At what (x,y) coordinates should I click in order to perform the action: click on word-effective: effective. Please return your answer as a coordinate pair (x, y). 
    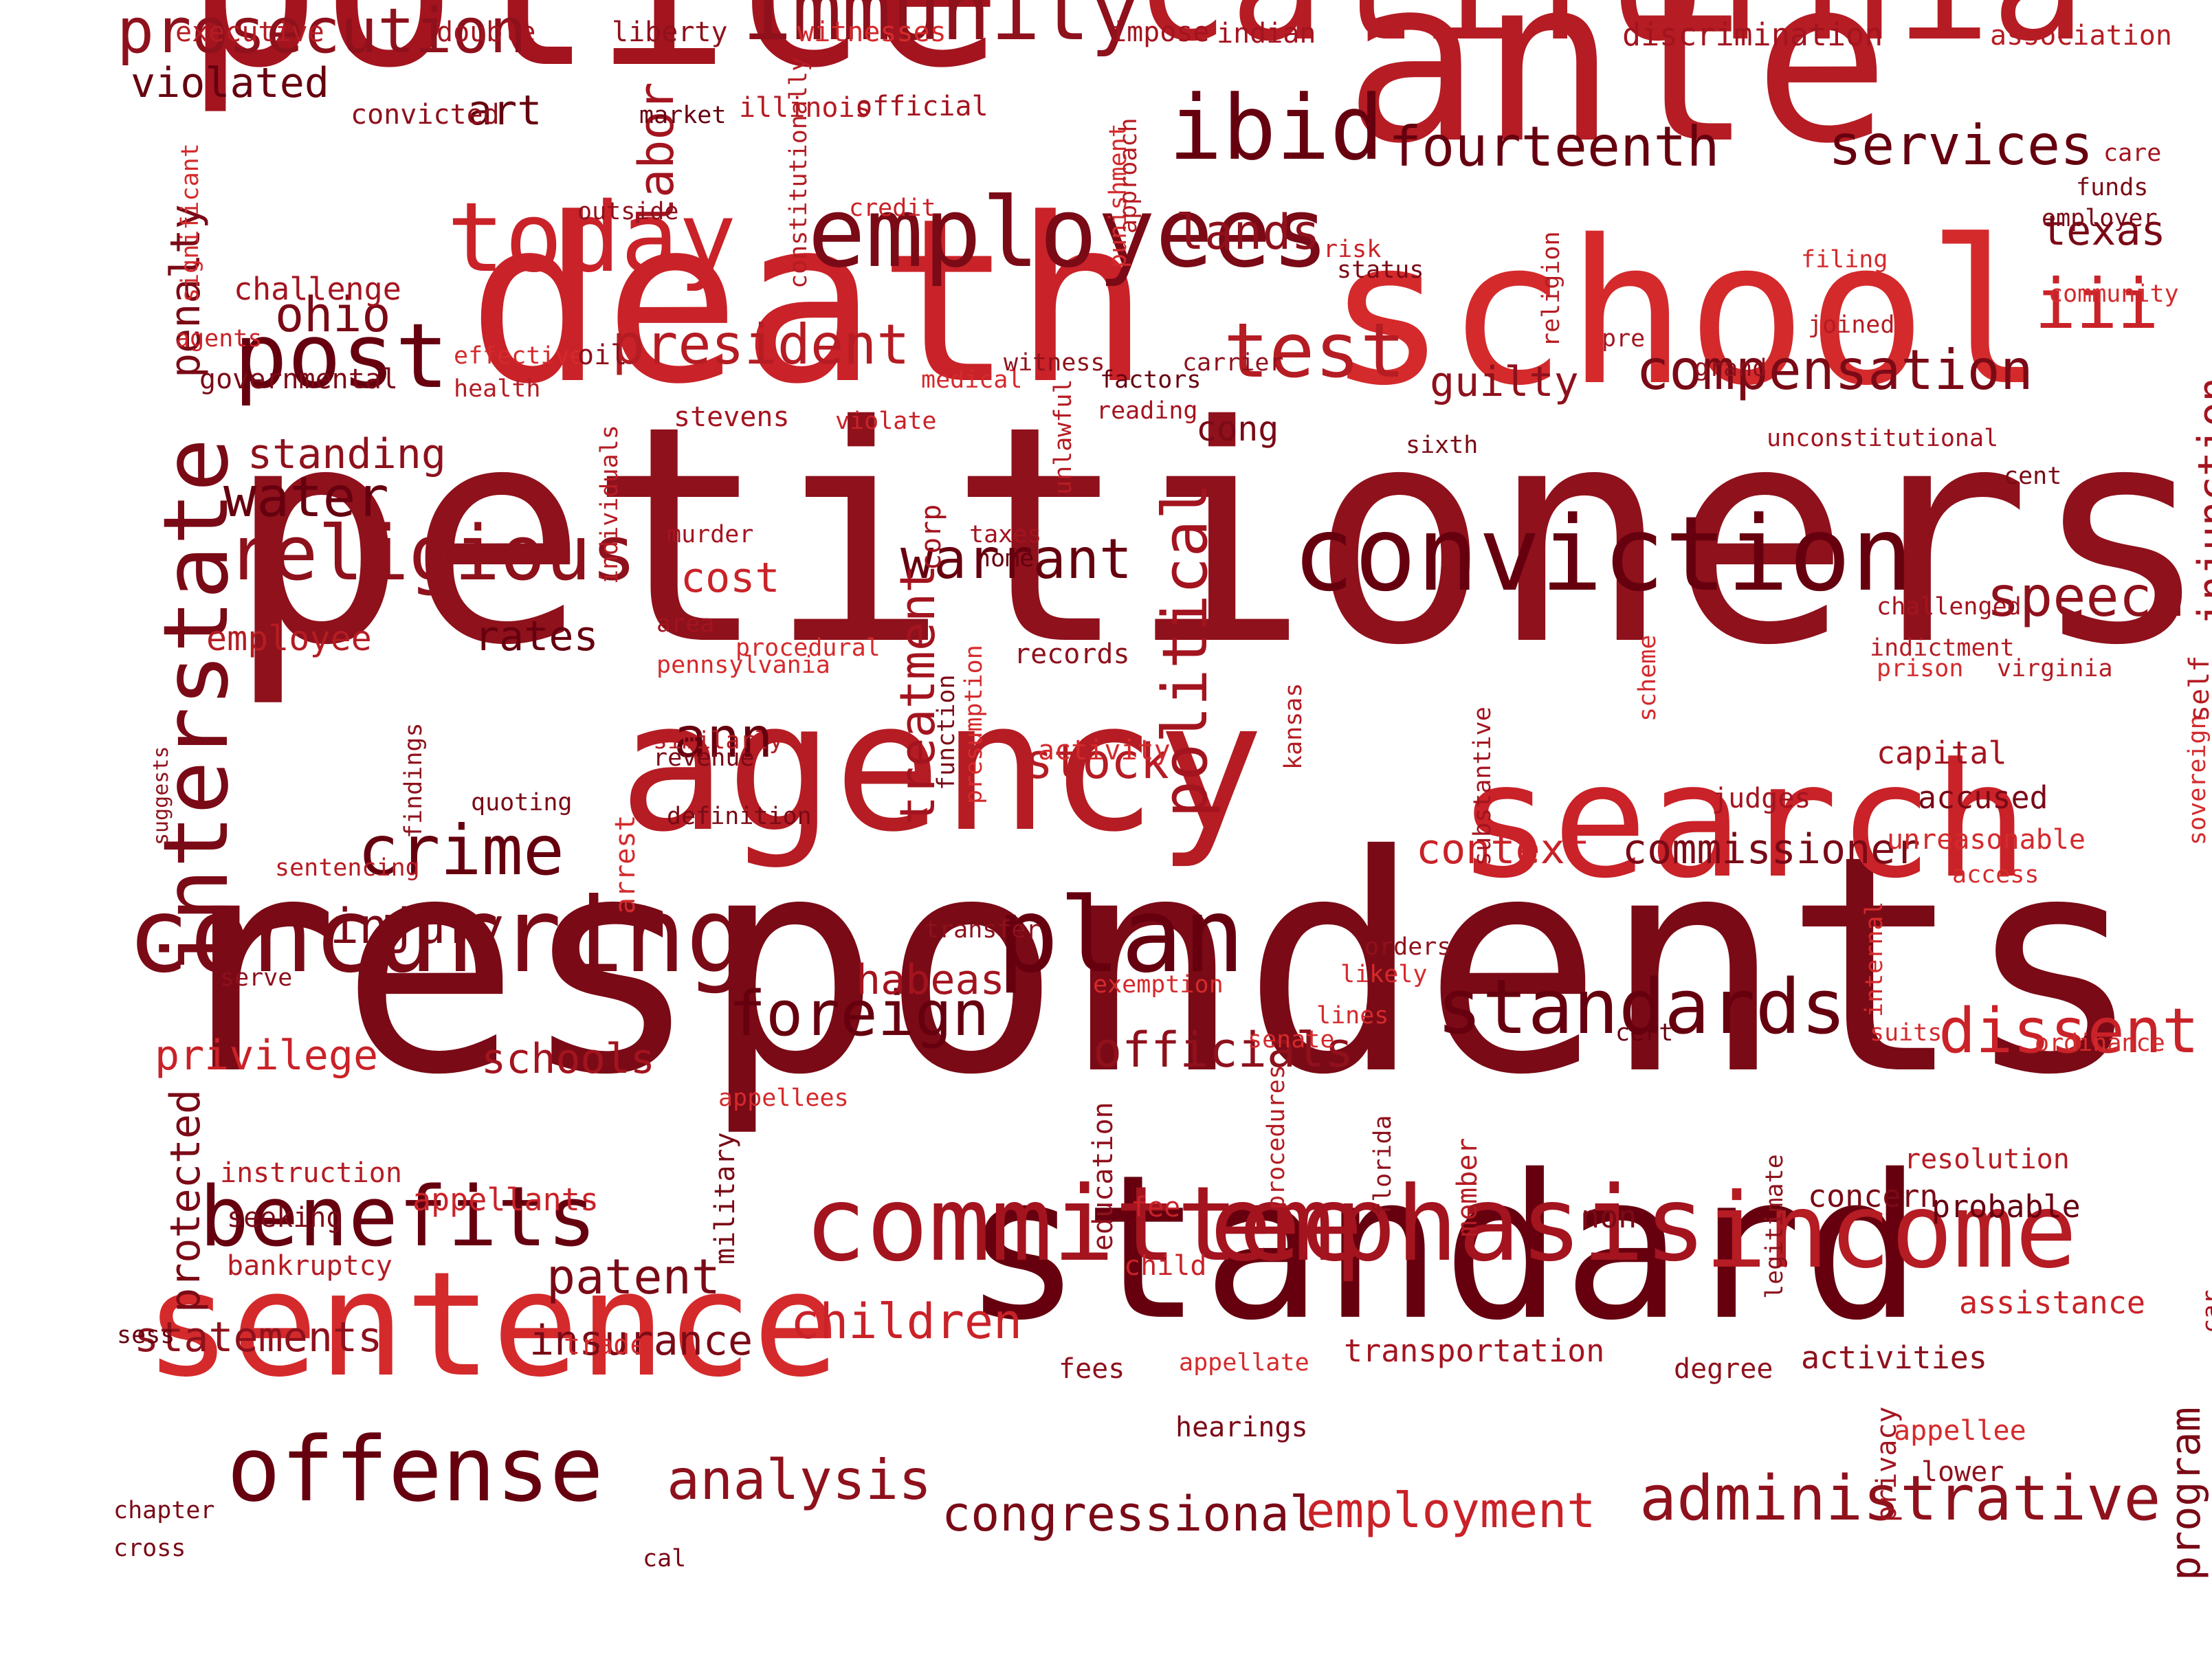
    Looking at the image, I should click on (519, 356).